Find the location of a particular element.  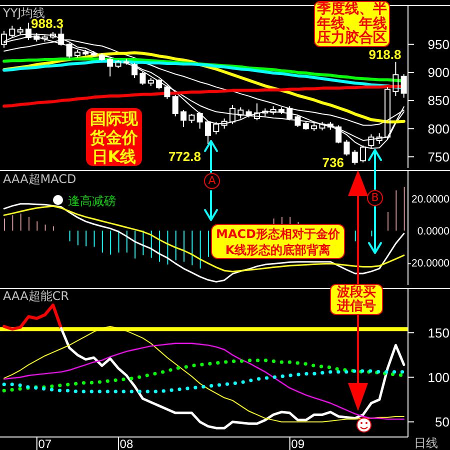

y-tick-label: 50 is located at coordinates (442, 422).